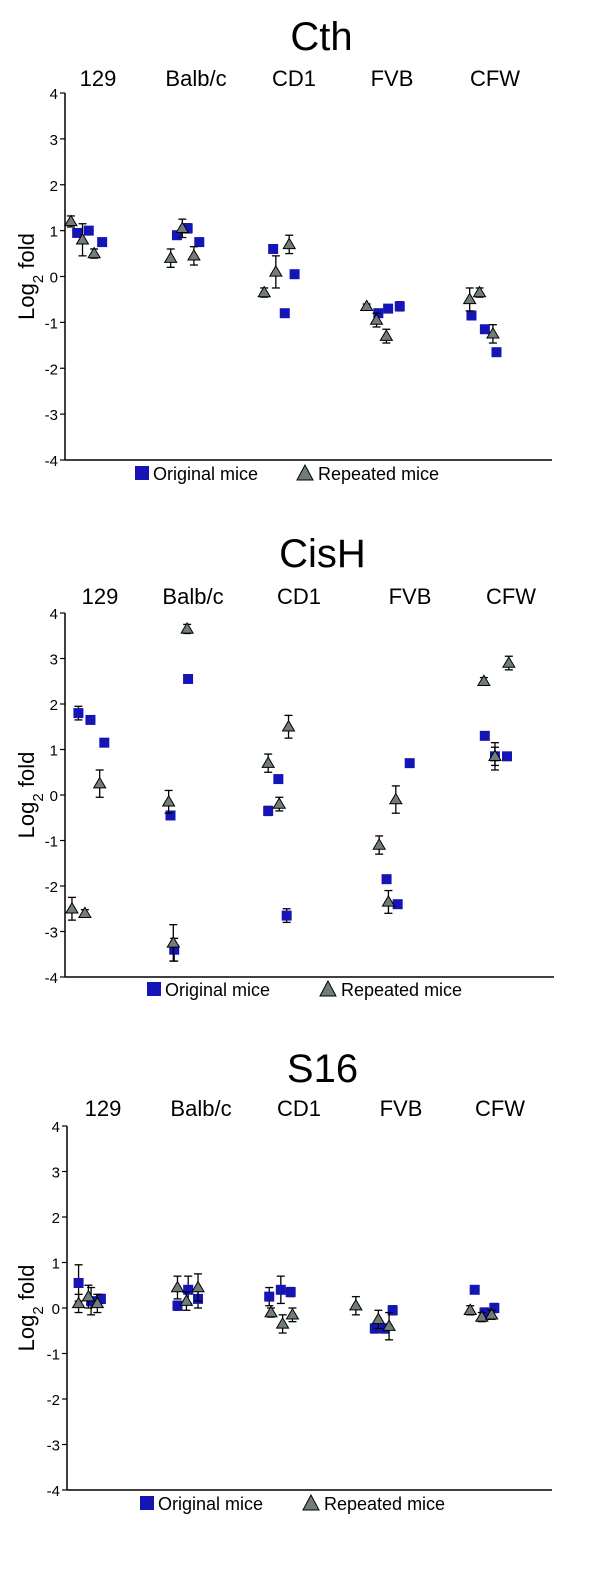  What do you see at coordinates (210, 1504) in the screenshot?
I see `legend-original-label: Original mice` at bounding box center [210, 1504].